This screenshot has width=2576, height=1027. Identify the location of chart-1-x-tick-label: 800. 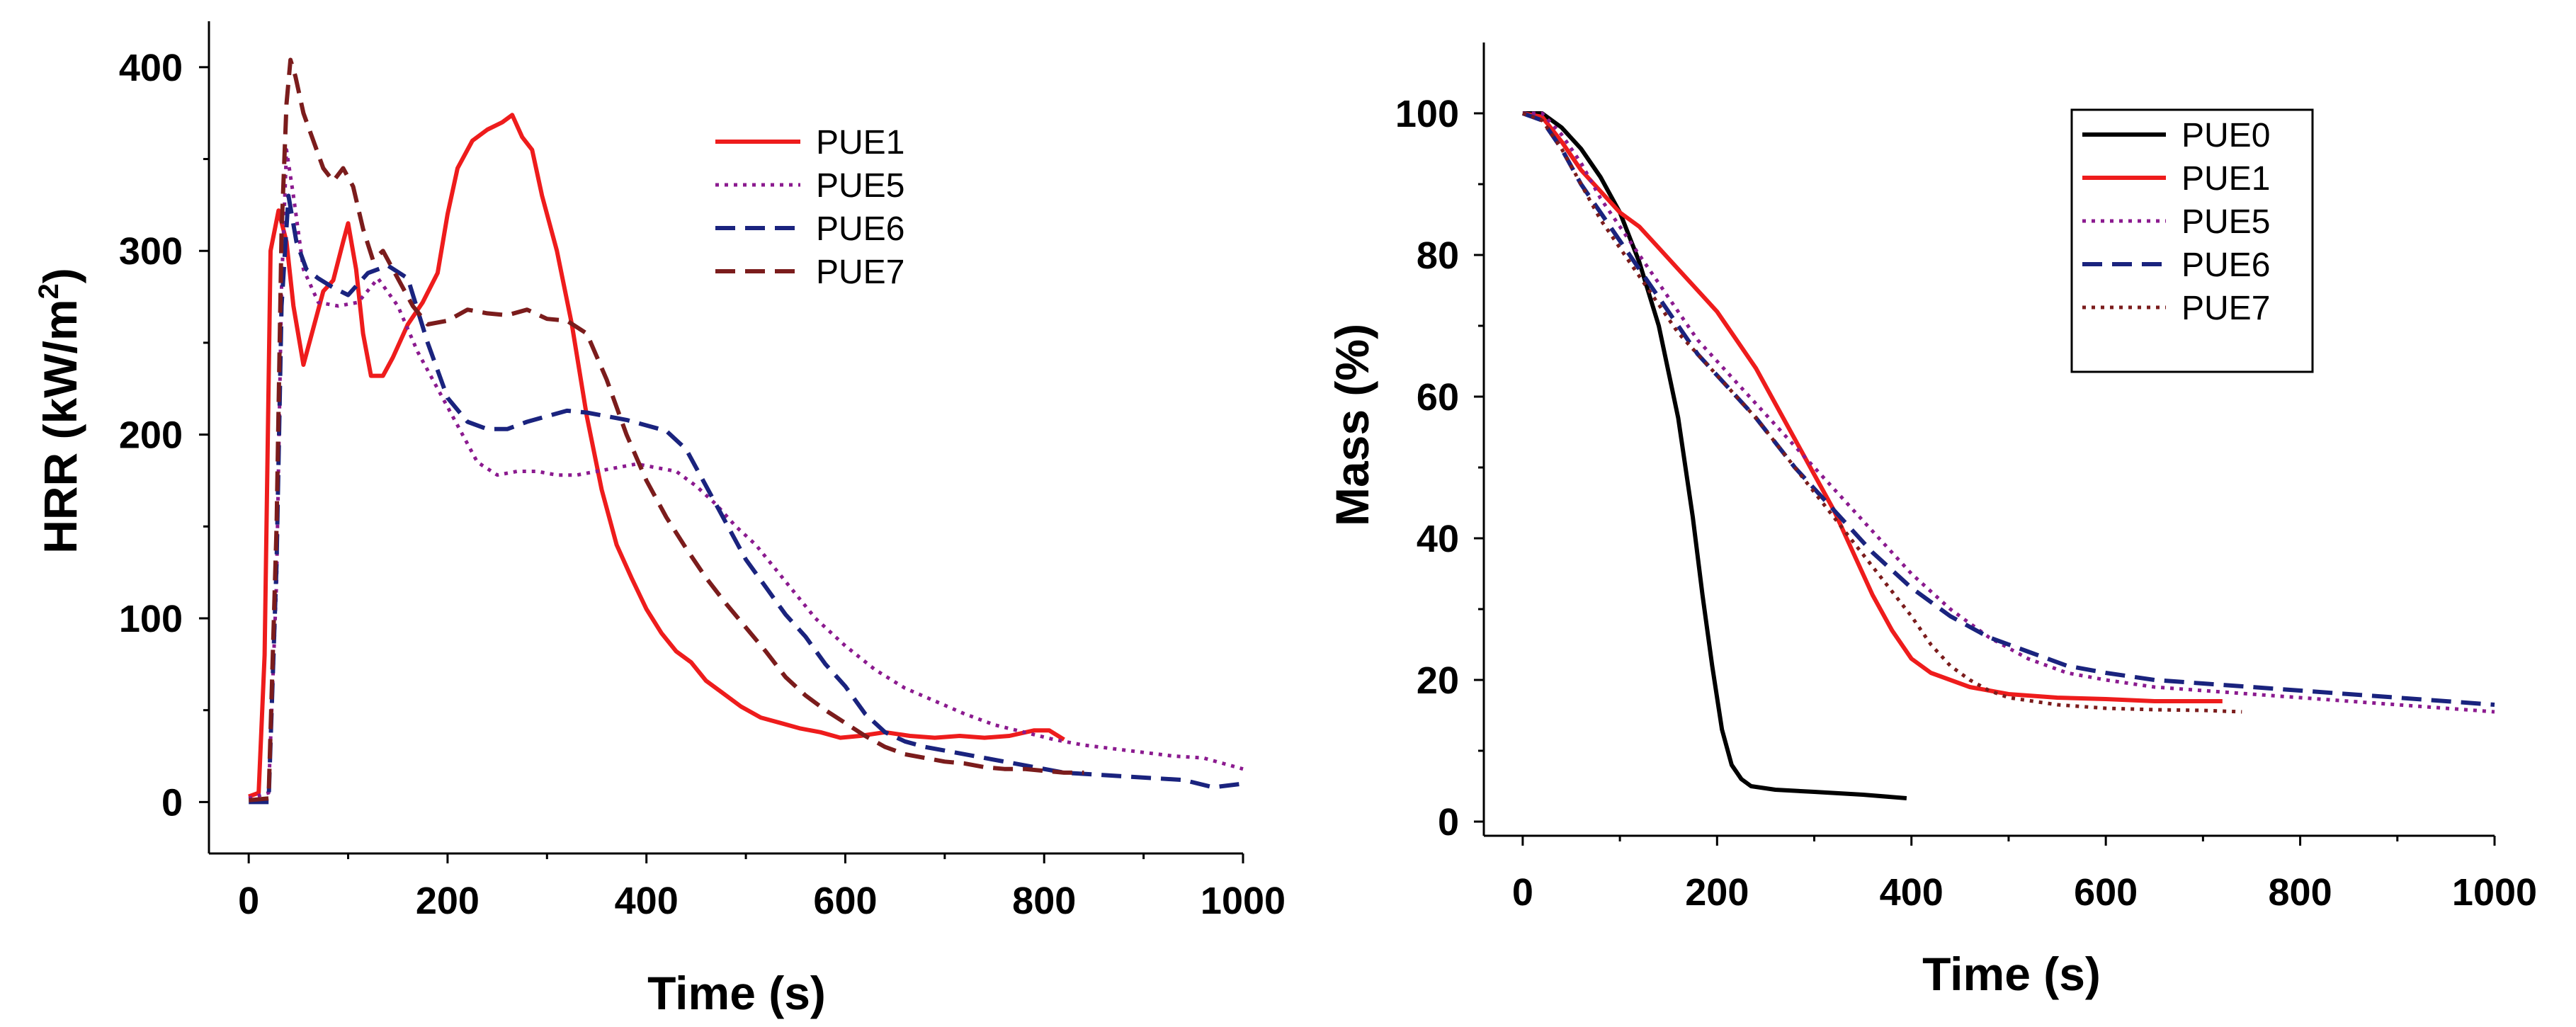
(2300, 892).